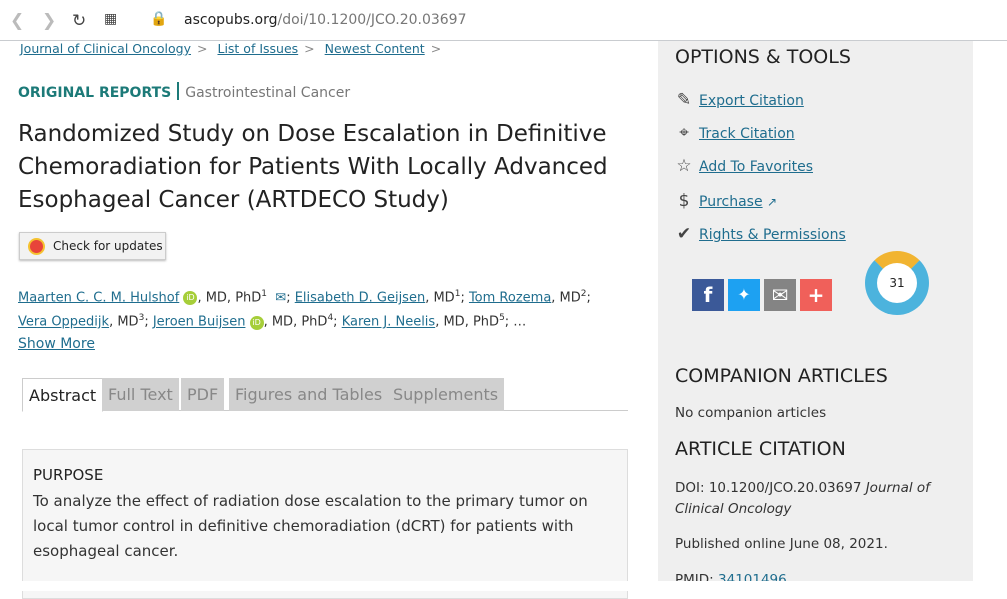 The height and width of the screenshot is (599, 1007). I want to click on abstract-heading: PURPOSE, so click(68, 475).